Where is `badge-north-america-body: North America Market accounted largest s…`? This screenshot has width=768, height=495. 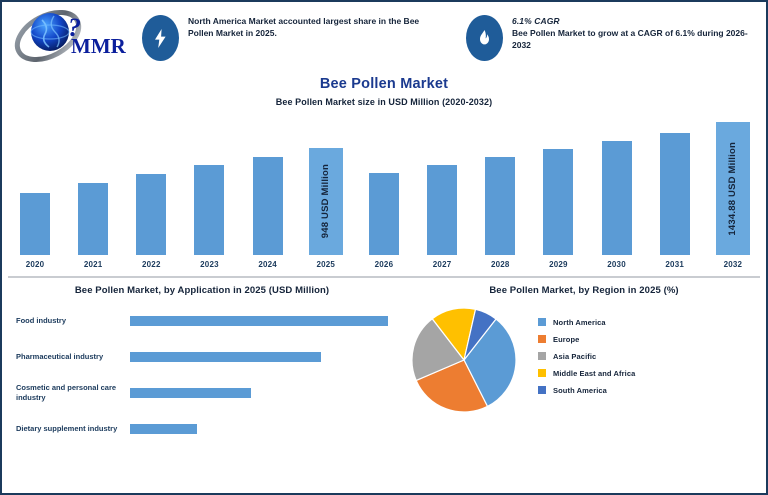 badge-north-america-body: North America Market accounted largest s… is located at coordinates (304, 27).